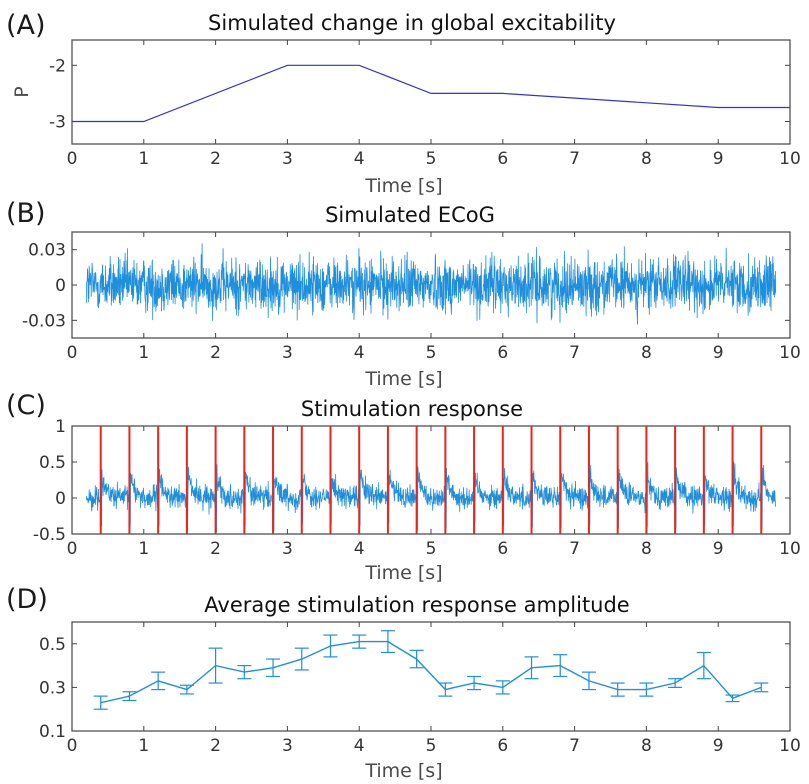  I want to click on panel-b-ytick-label: 0.03, so click(47, 251).